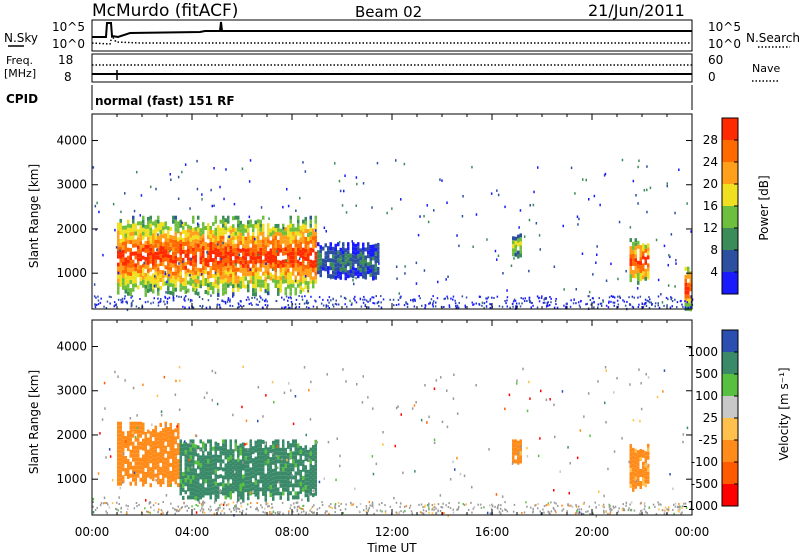 The width and height of the screenshot is (800, 554). I want to click on power-colorbar-tick-label: 28, so click(710, 140).